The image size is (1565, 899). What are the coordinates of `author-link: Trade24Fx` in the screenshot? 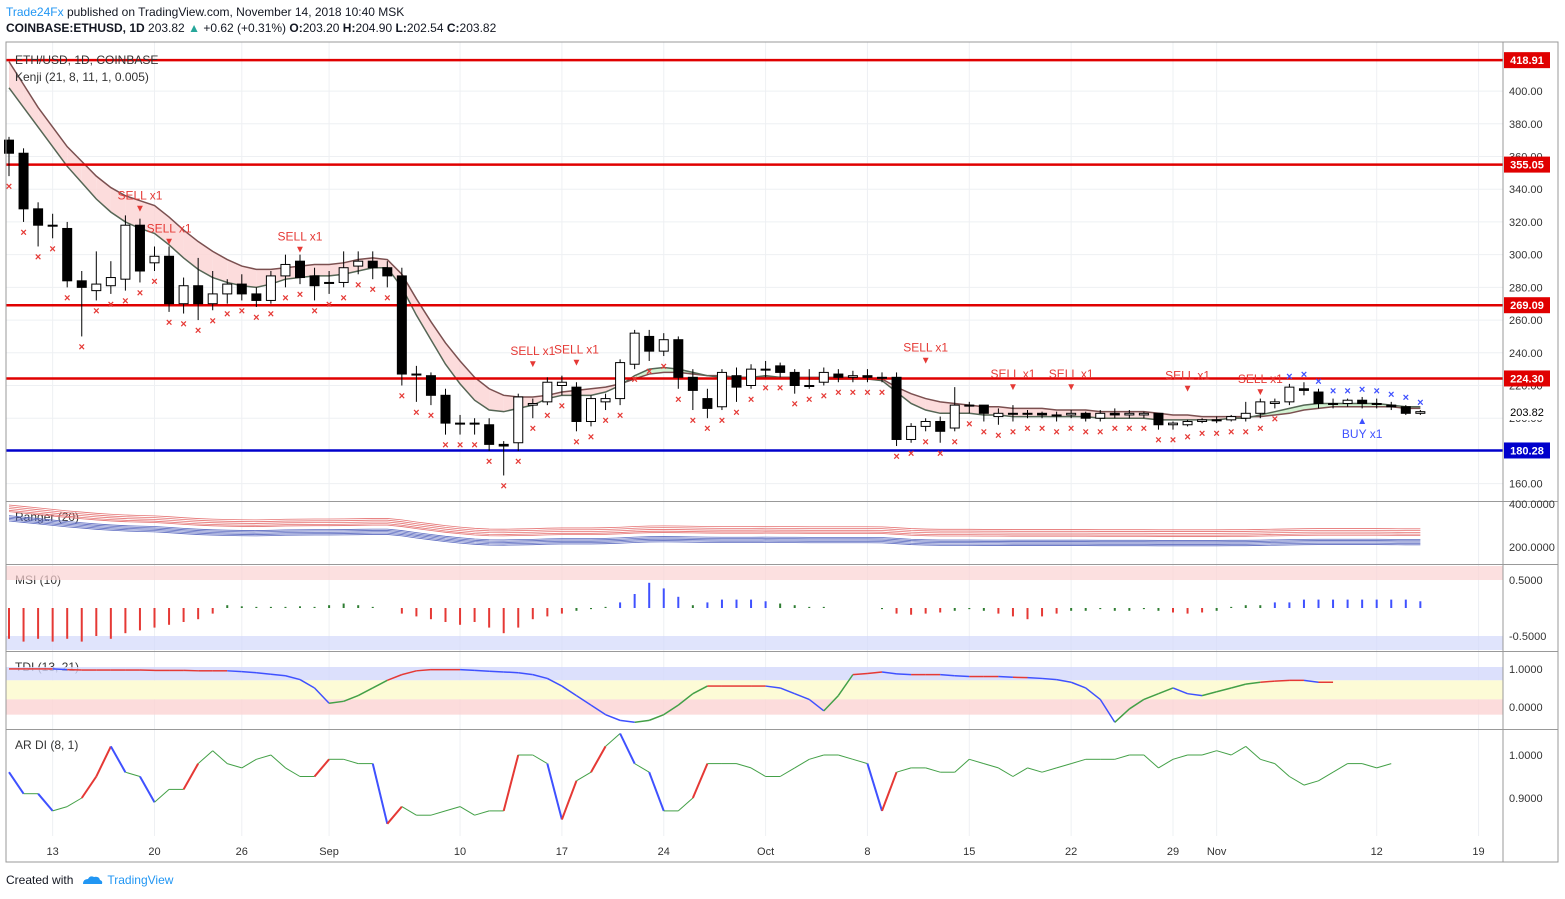 It's located at (35, 12).